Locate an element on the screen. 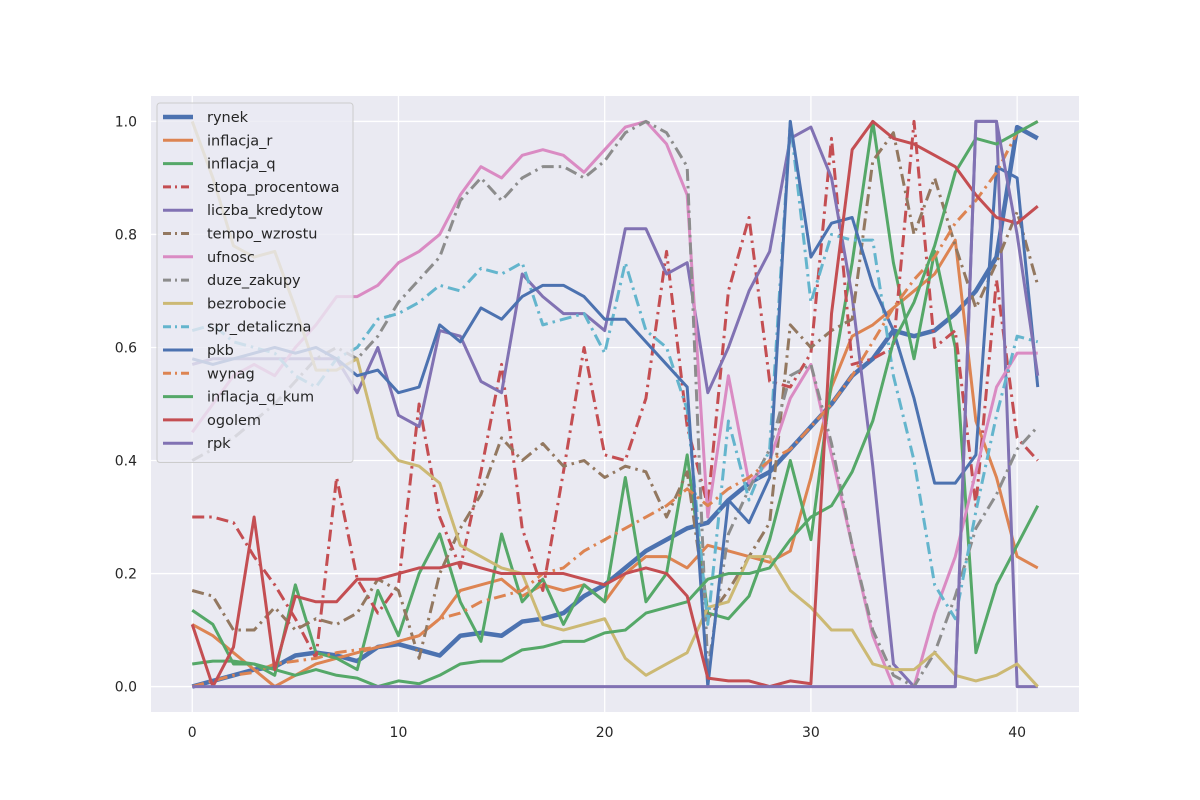 The width and height of the screenshot is (1200, 800). y-tick-label: 1.0 is located at coordinates (126, 122).